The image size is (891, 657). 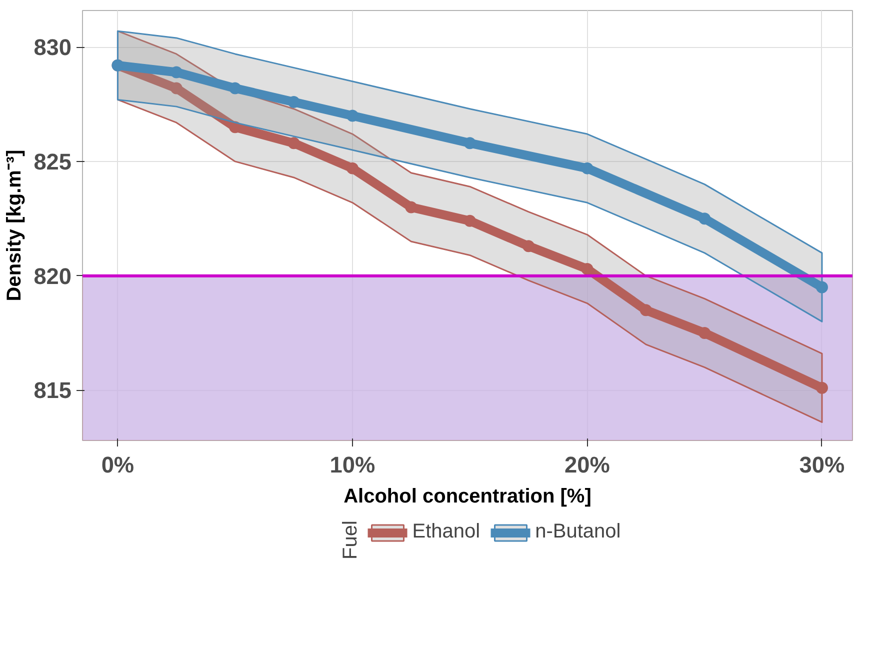 I want to click on x-axis-title: Alcohol concentration [%], so click(x=468, y=497).